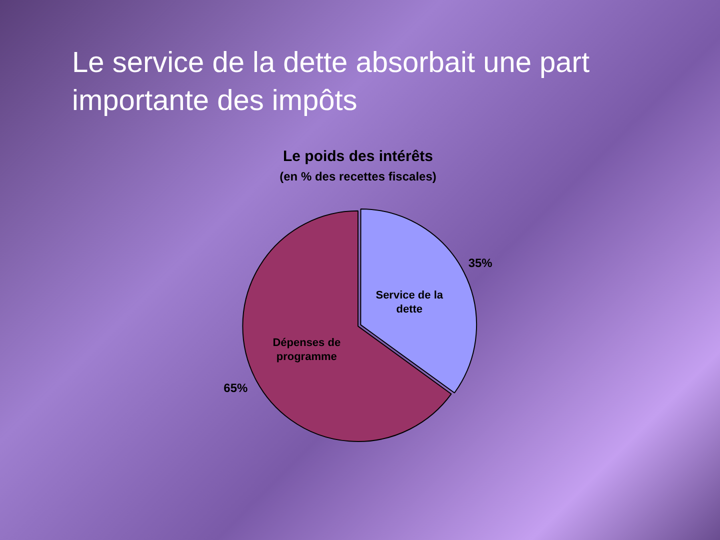 Image resolution: width=720 pixels, height=540 pixels. What do you see at coordinates (331, 82) in the screenshot?
I see `text: Le service de la dette absorbait une part importante des impôts` at bounding box center [331, 82].